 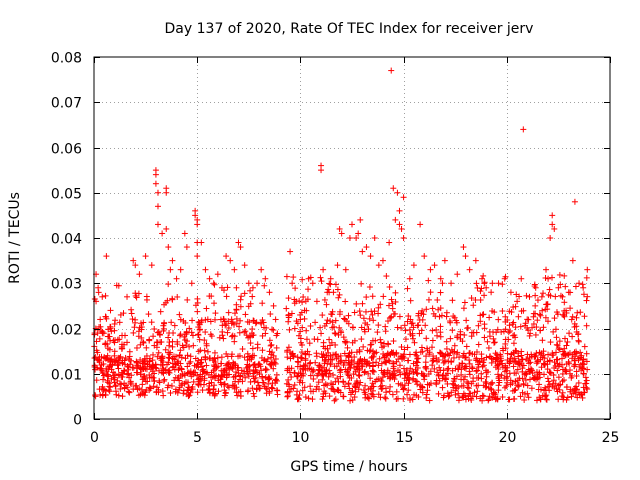 What do you see at coordinates (66, 195) in the screenshot?
I see `y-tick-label: 0.05` at bounding box center [66, 195].